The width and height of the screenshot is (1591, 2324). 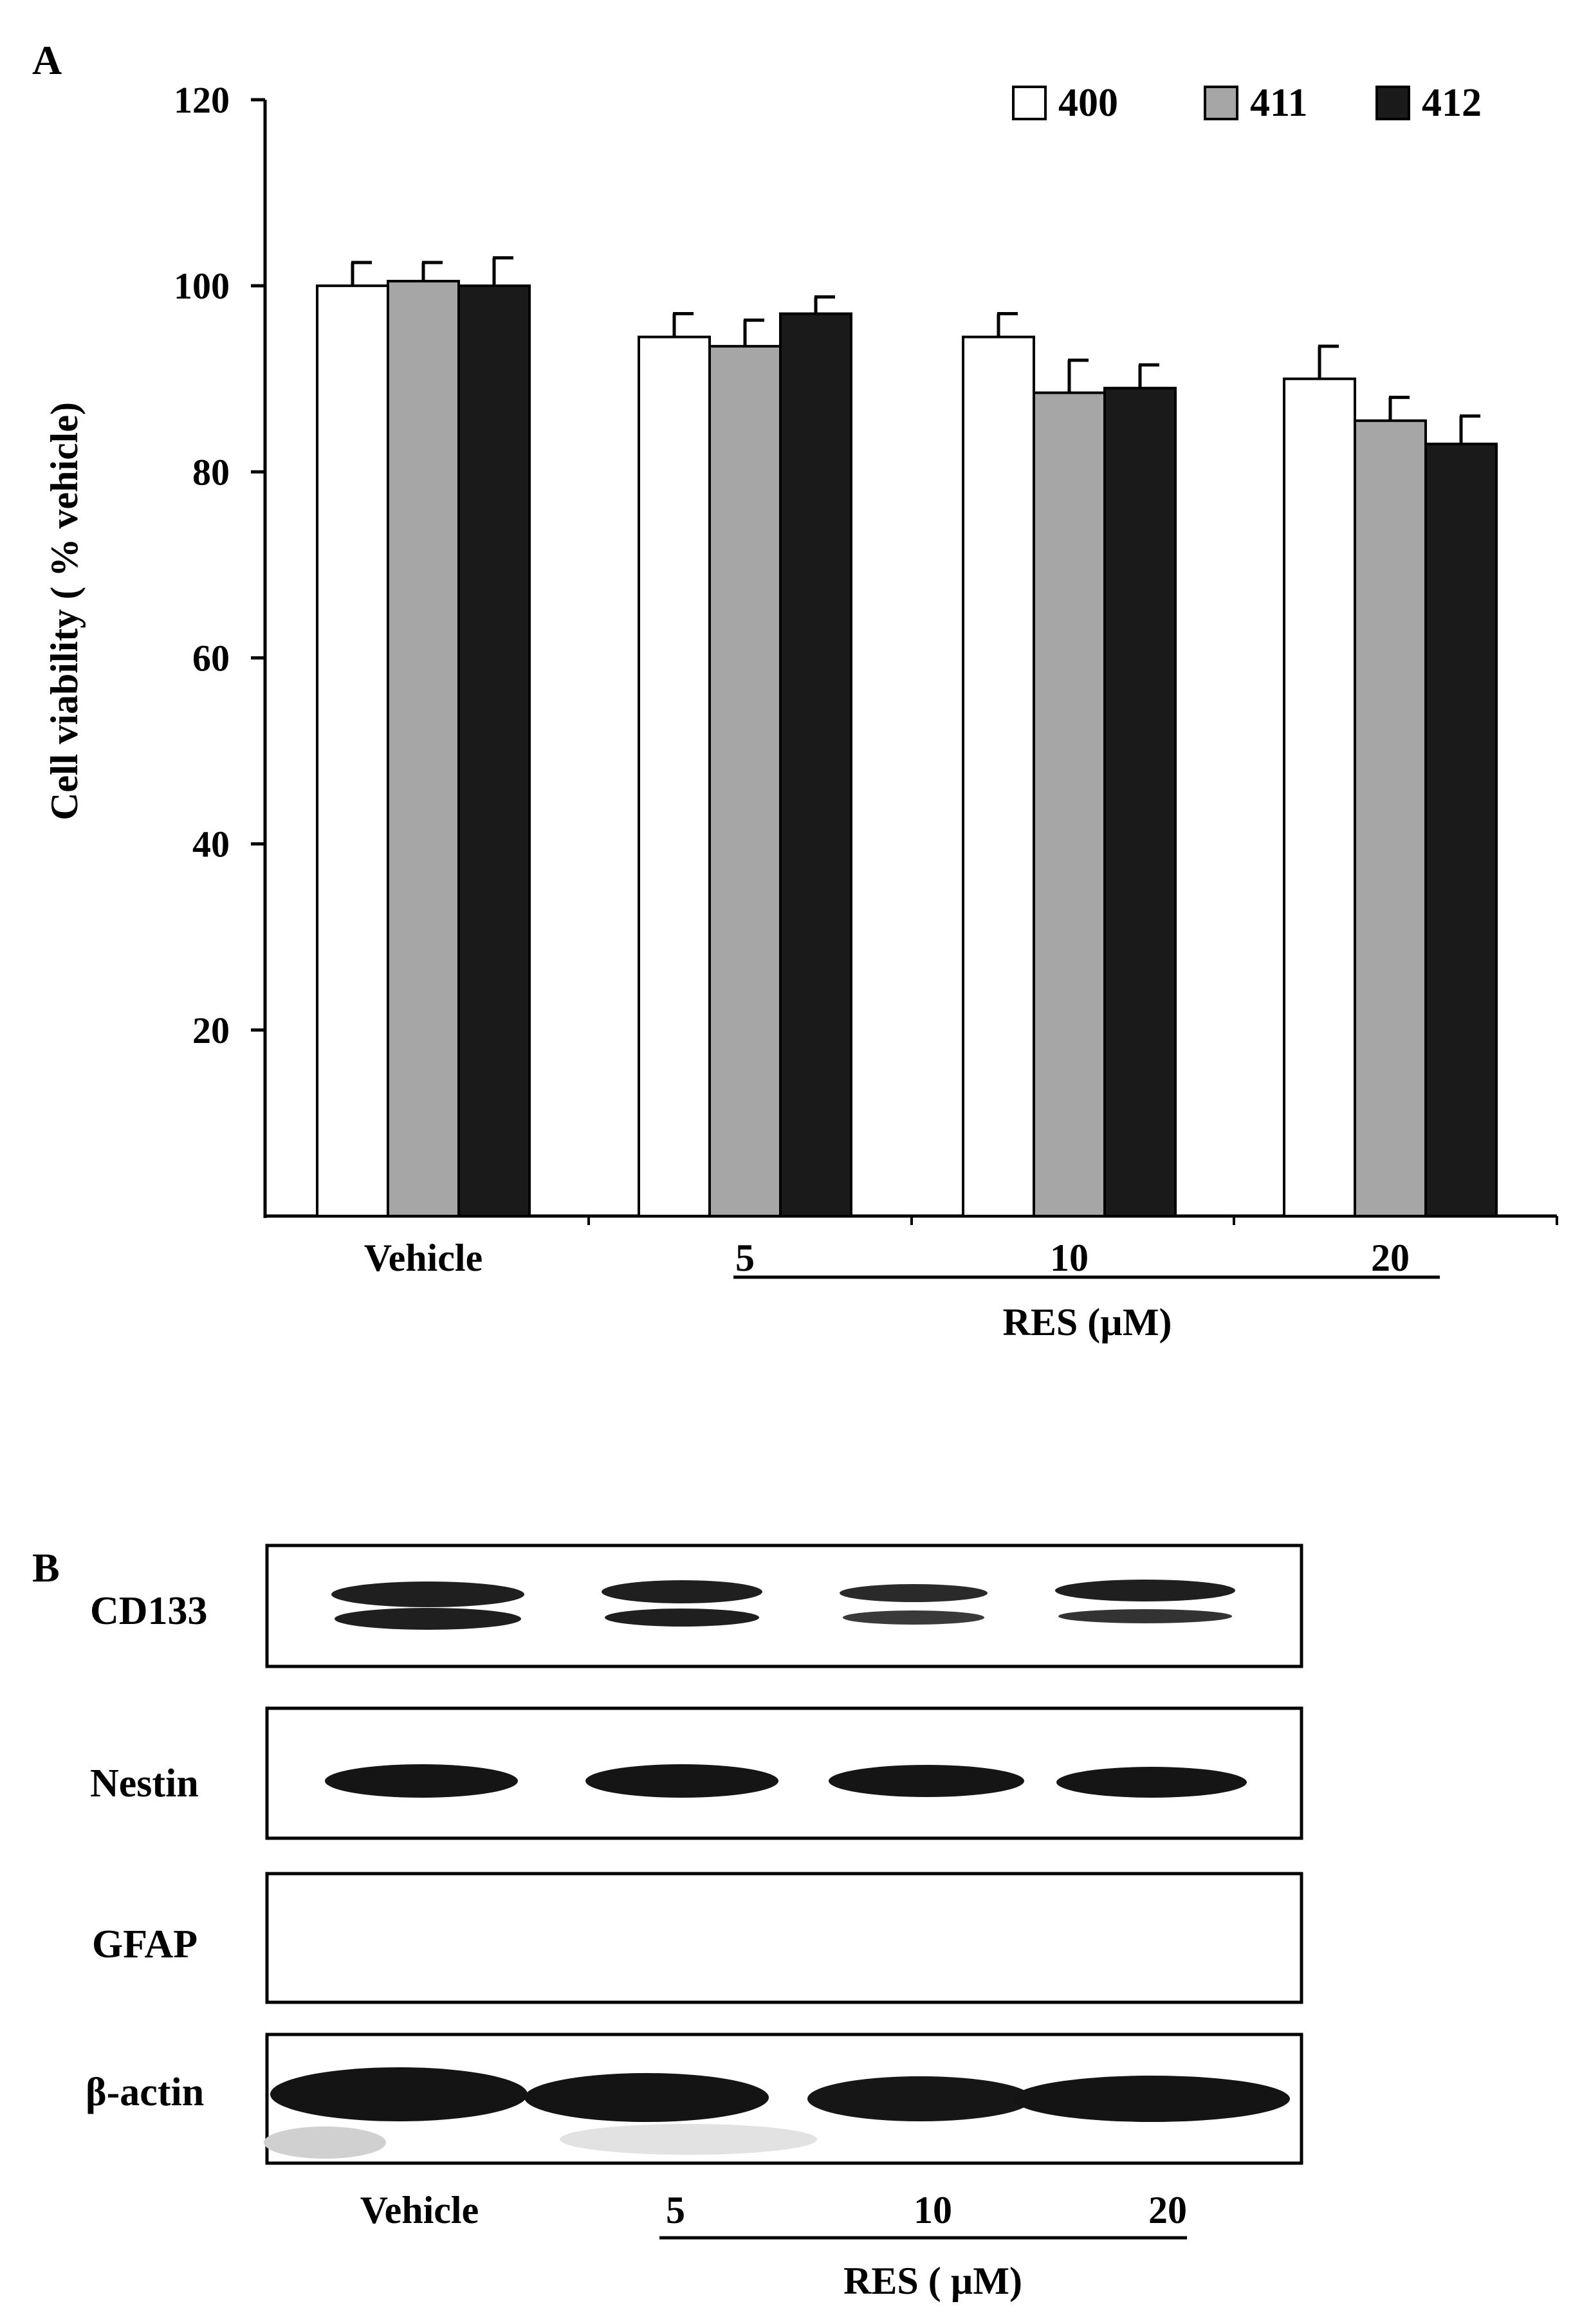 I want to click on y-tick-label-120: 120, so click(x=202, y=100).